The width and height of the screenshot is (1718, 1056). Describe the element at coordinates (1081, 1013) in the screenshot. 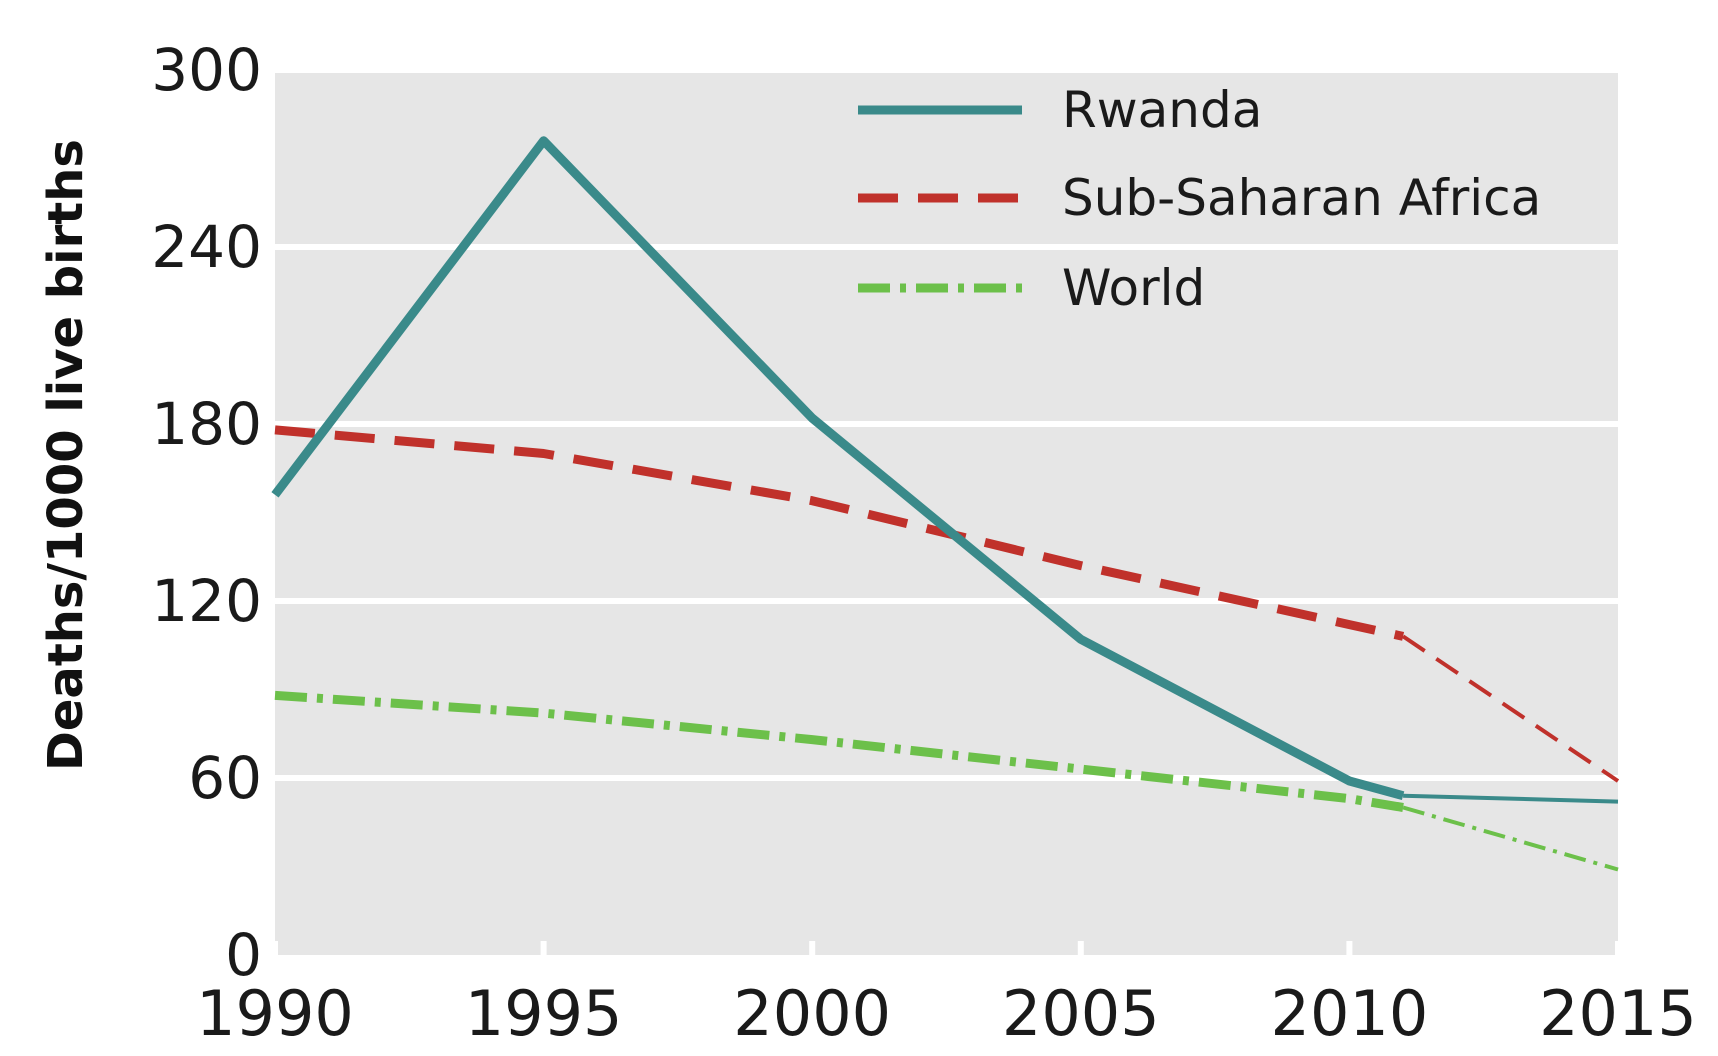

I see `x-tick-label-2005: 2005` at that location.